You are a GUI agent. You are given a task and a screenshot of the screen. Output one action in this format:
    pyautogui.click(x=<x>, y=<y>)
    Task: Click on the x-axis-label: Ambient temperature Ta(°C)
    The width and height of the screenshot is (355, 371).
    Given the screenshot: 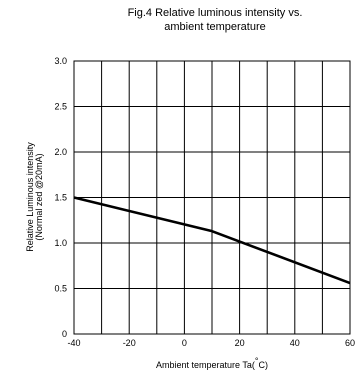 What is the action you would take?
    pyautogui.click(x=212, y=363)
    